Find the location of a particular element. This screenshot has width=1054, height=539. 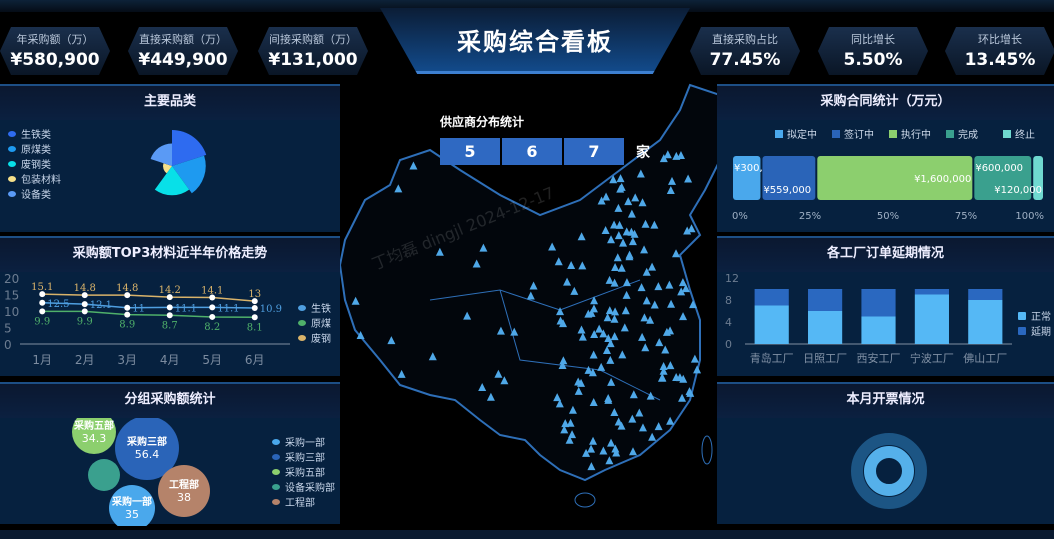

rose-chart is located at coordinates (178, 163).